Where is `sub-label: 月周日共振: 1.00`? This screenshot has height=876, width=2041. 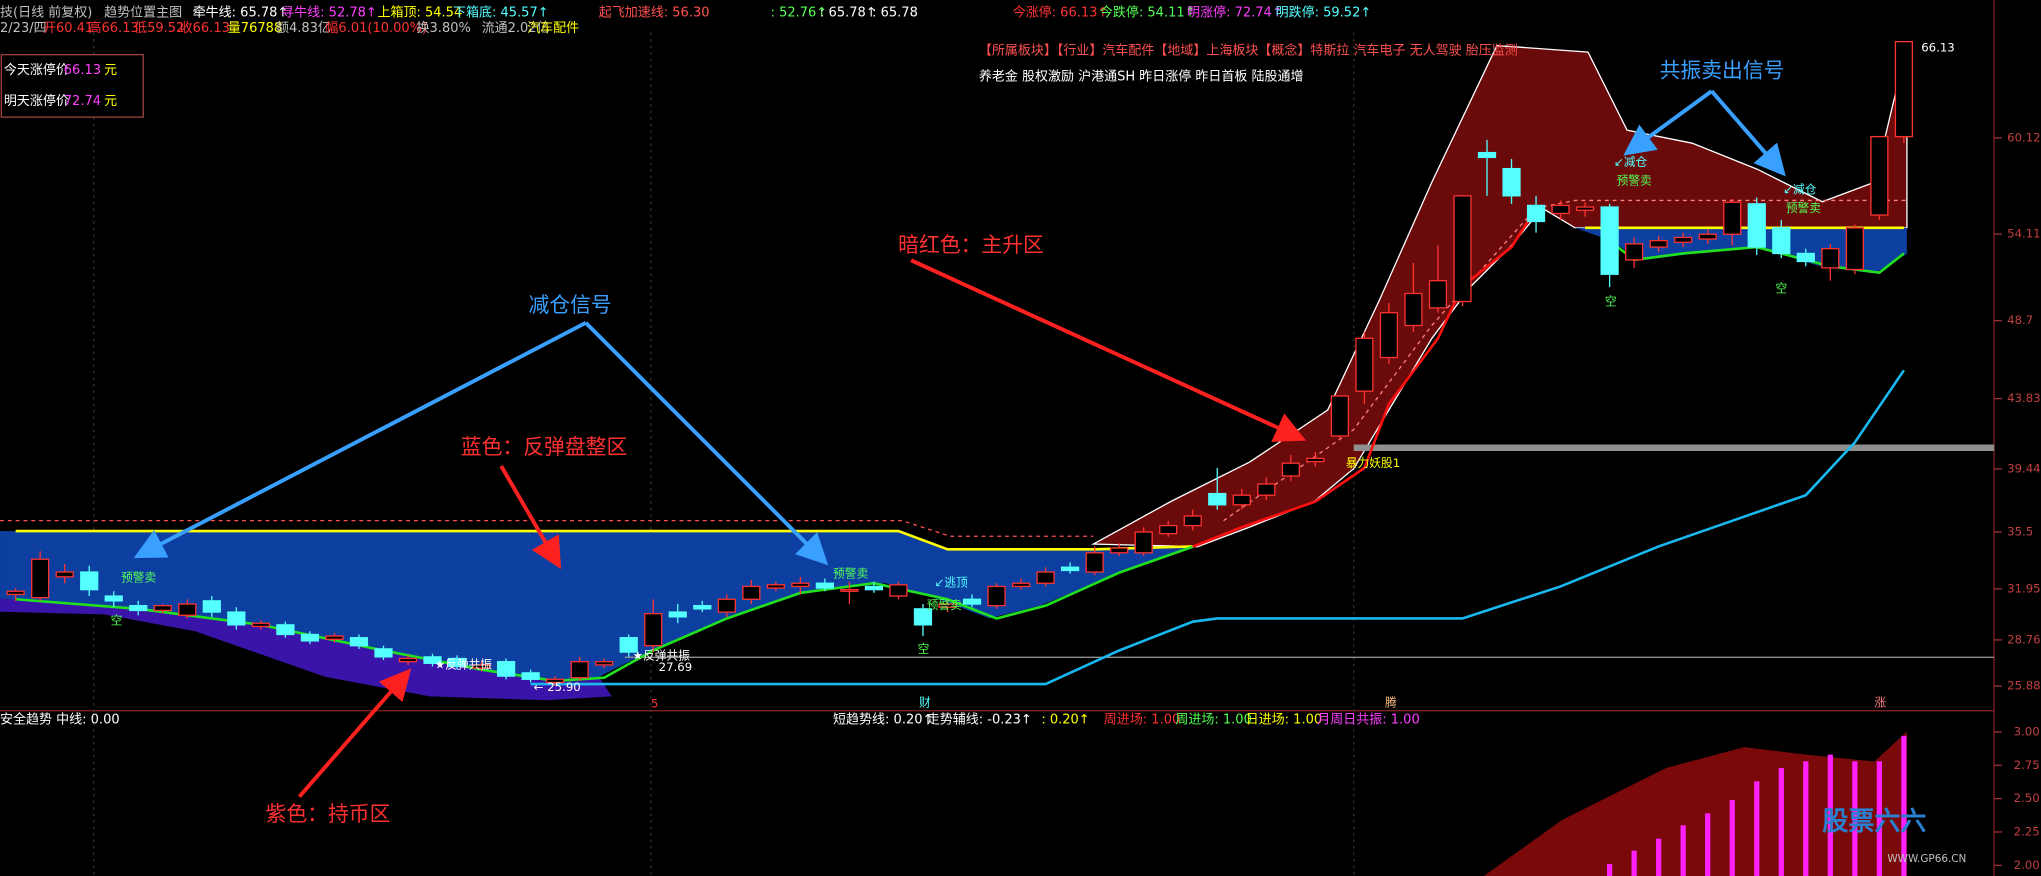 sub-label: 月周日共振: 1.00 is located at coordinates (1368, 719).